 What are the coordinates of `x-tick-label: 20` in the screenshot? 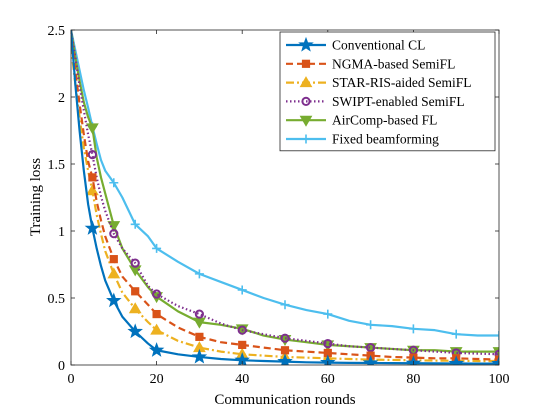 It's located at (157, 379).